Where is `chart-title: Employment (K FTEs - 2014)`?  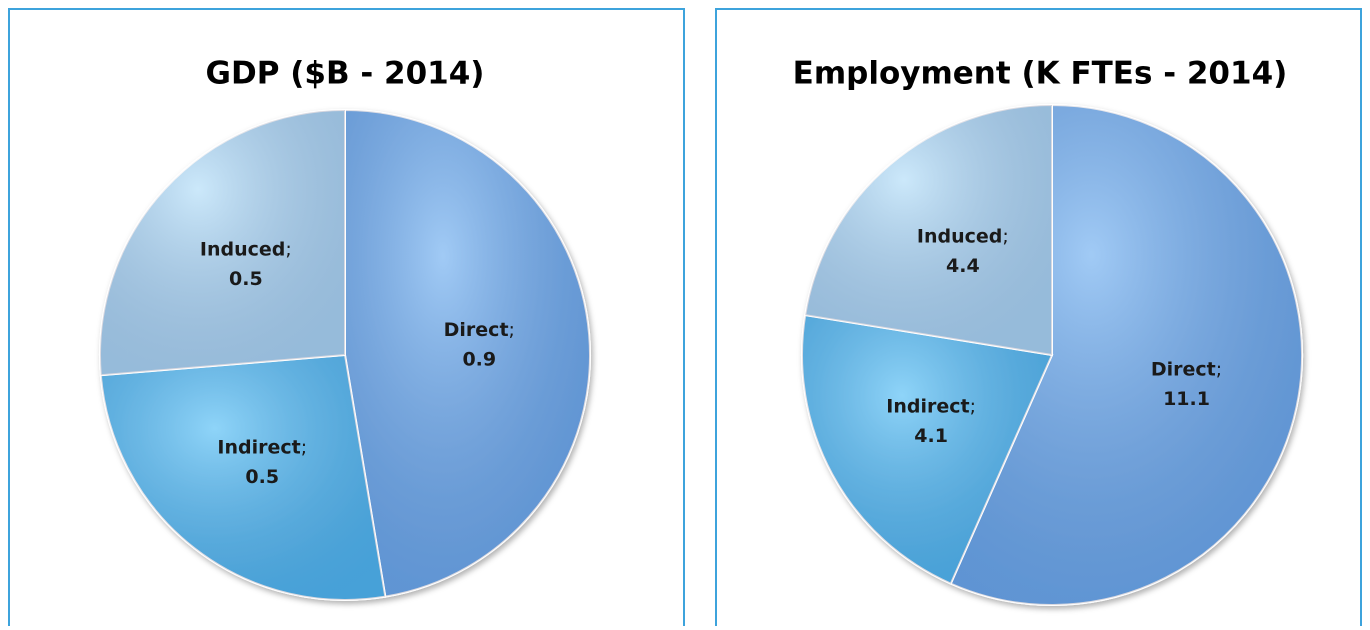 chart-title: Employment (K FTEs - 2014) is located at coordinates (1040, 74).